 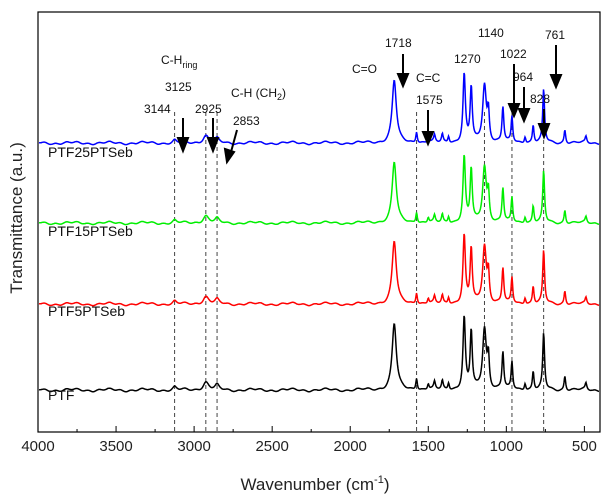 I want to click on series-label-ptf25ptseb: PTF25PTSeb, so click(x=90, y=152).